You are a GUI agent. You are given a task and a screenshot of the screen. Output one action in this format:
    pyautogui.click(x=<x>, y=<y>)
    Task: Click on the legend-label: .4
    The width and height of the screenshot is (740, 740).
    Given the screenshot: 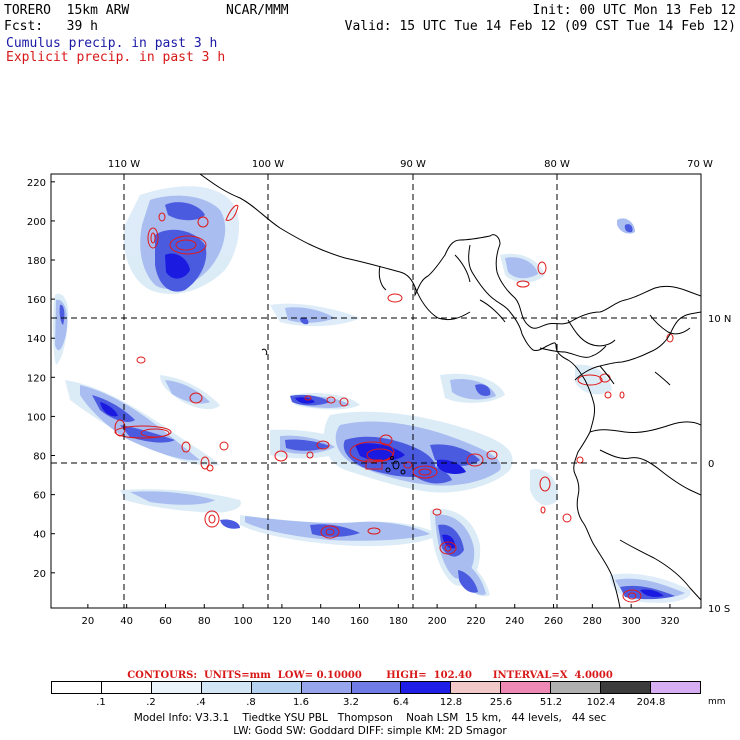 What is the action you would take?
    pyautogui.click(x=201, y=702)
    